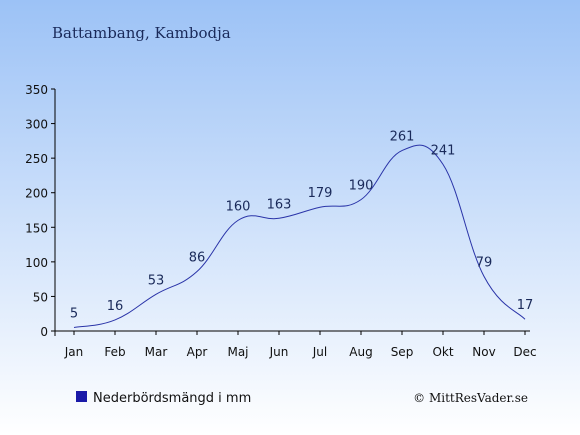 Image resolution: width=580 pixels, height=435 pixels. Describe the element at coordinates (172, 398) in the screenshot. I see `legend-label: Nederbördsmängd i mm` at that location.